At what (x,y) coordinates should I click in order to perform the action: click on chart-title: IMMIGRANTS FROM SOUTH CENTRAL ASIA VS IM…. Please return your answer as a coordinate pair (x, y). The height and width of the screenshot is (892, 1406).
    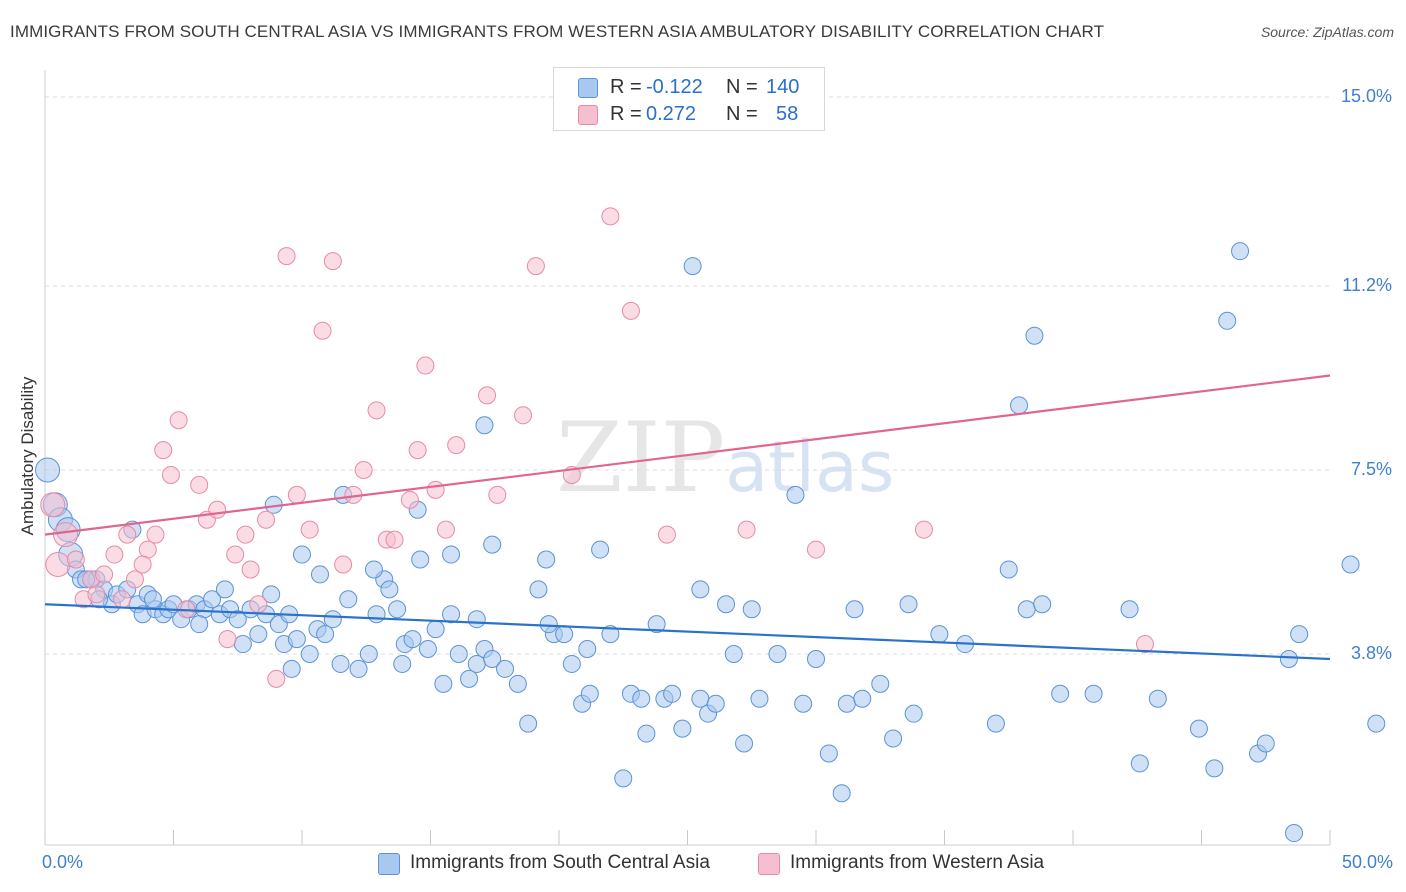
    Looking at the image, I should click on (557, 31).